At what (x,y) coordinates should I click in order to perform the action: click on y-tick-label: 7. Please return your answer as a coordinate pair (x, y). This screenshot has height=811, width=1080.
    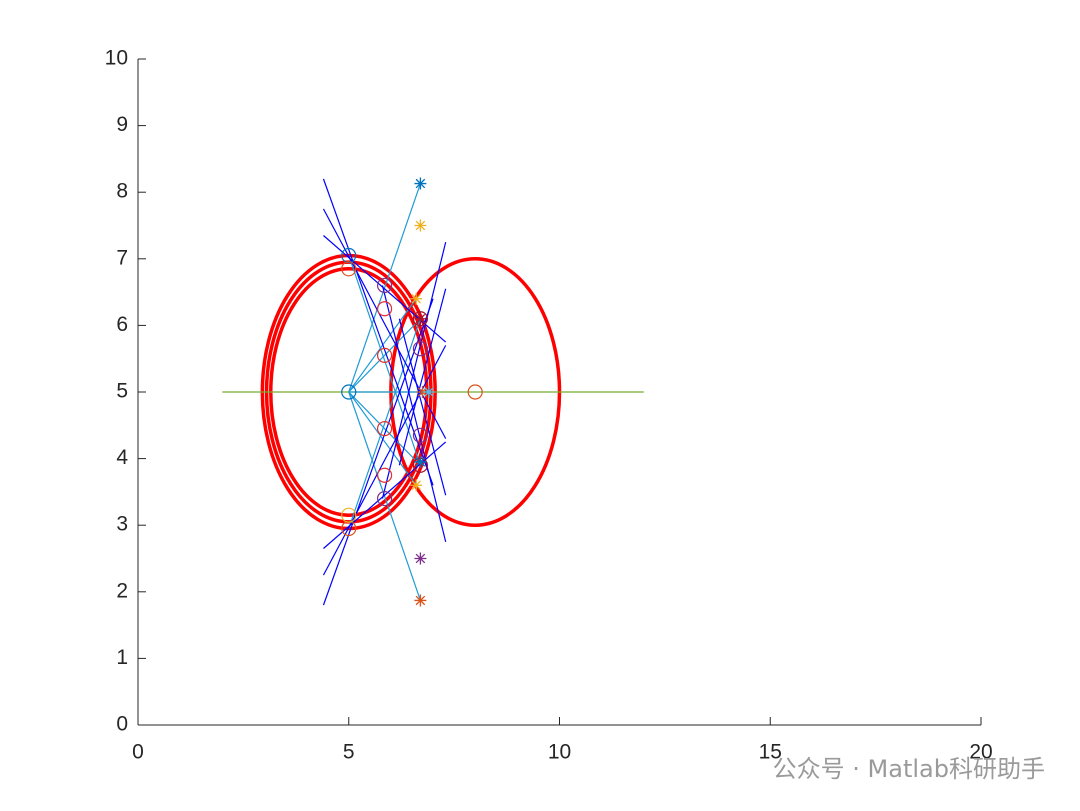
    Looking at the image, I should click on (122, 257).